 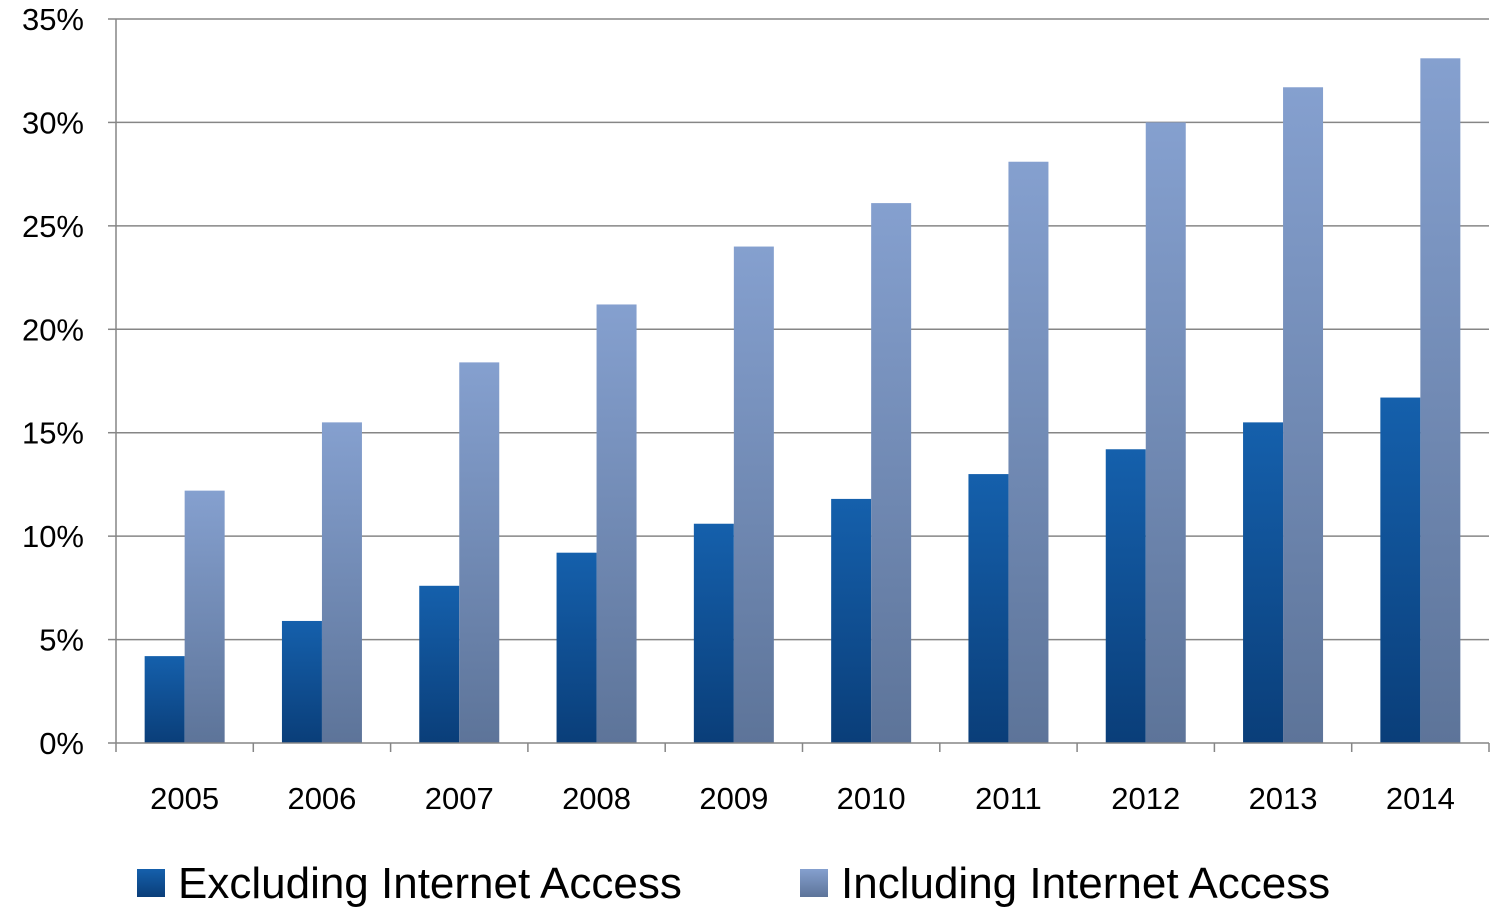 I want to click on legend-label: Including Internet Access, so click(x=1085, y=883).